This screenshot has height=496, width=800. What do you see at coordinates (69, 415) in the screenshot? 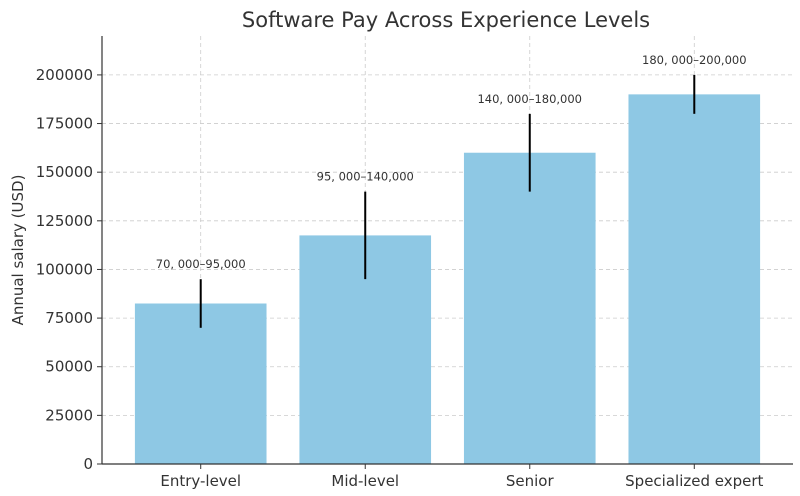
I see `y-tick-label: 25000` at bounding box center [69, 415].